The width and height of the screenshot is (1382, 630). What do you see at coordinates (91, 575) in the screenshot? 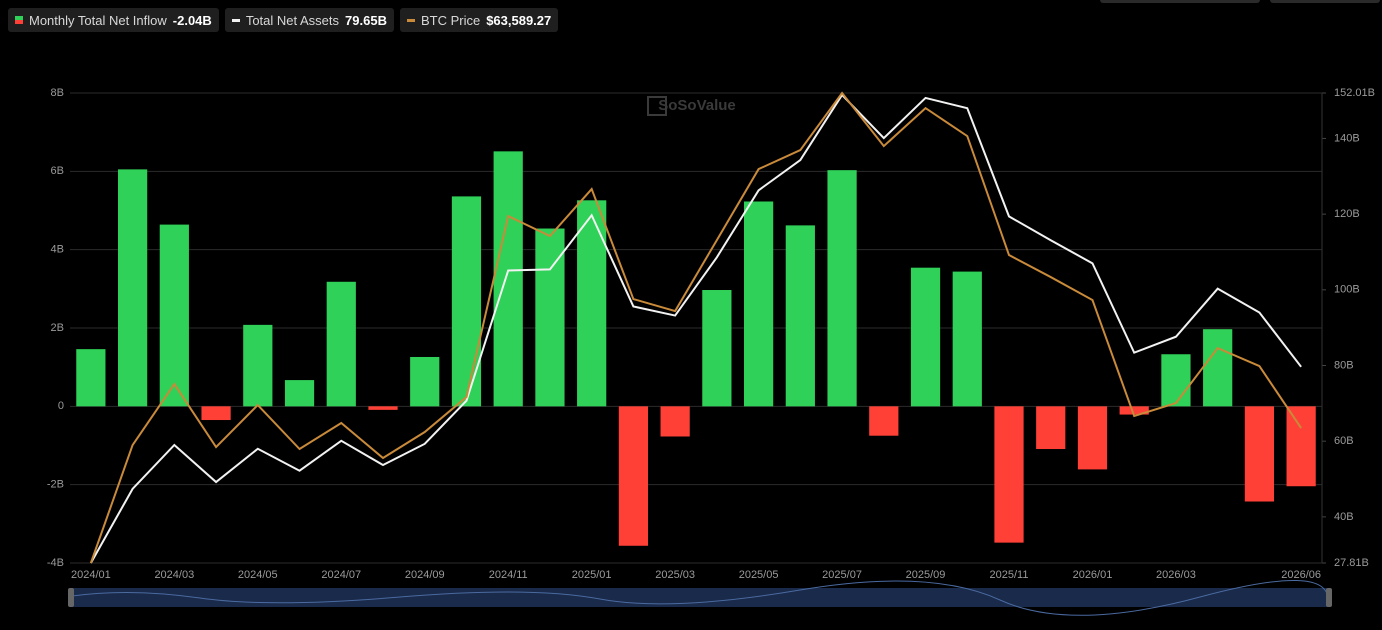
I see `x-tick-label: 2024/01` at bounding box center [91, 575].